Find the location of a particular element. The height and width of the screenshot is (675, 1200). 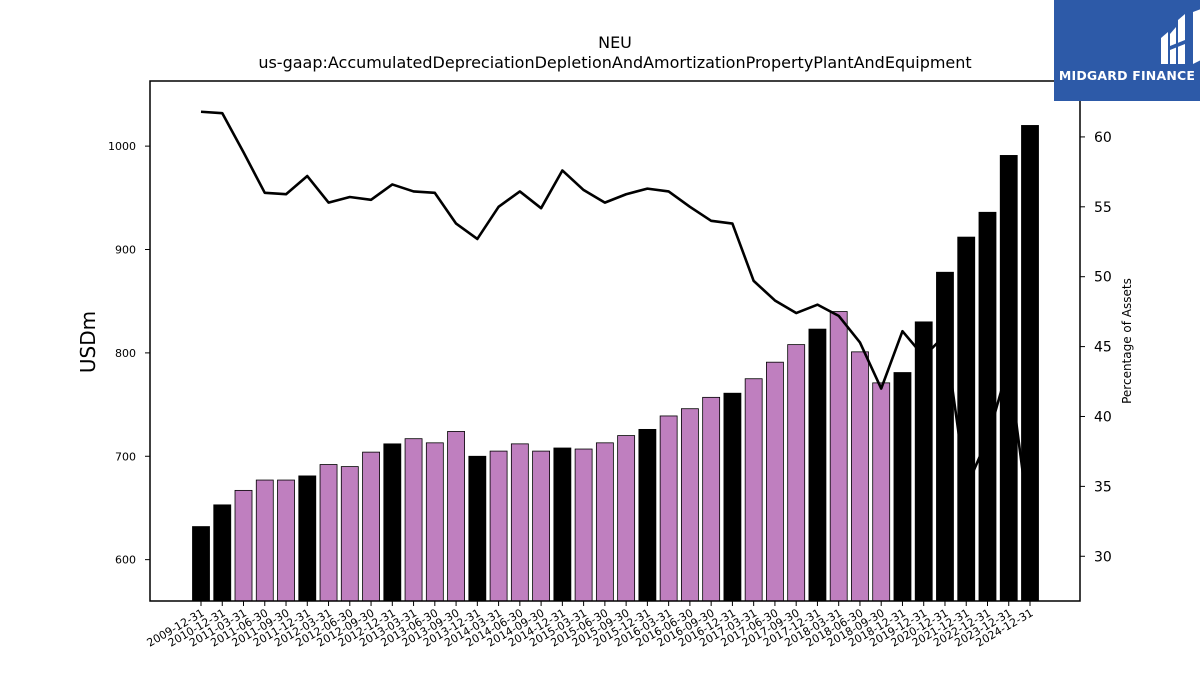

midgard-logo-icon is located at coordinates (1127, 35).